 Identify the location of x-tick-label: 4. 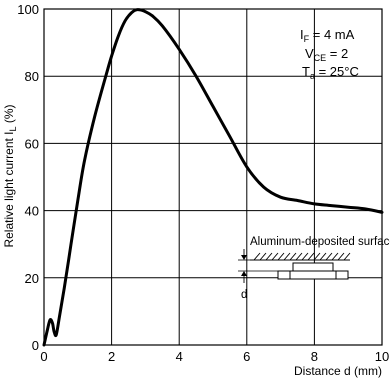
(179, 356).